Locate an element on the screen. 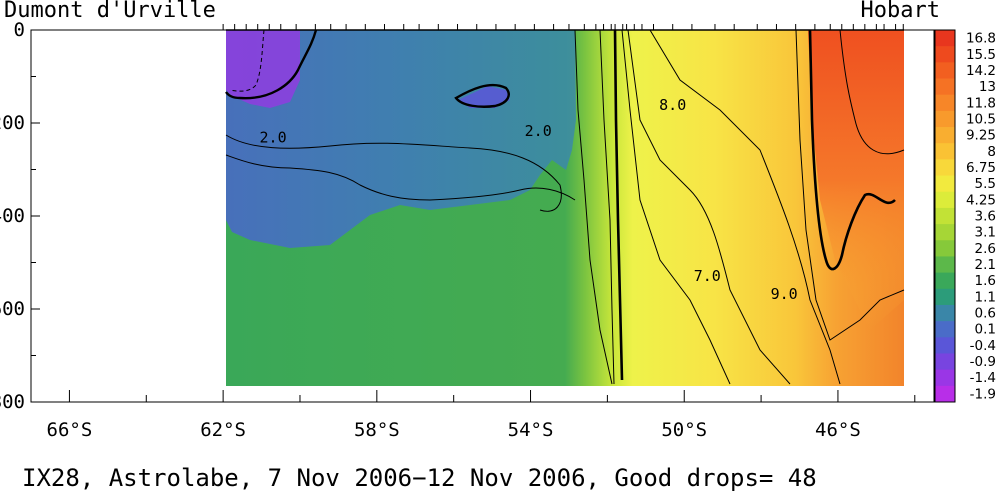  colorbar-label: 2.1 is located at coordinates (985, 265).